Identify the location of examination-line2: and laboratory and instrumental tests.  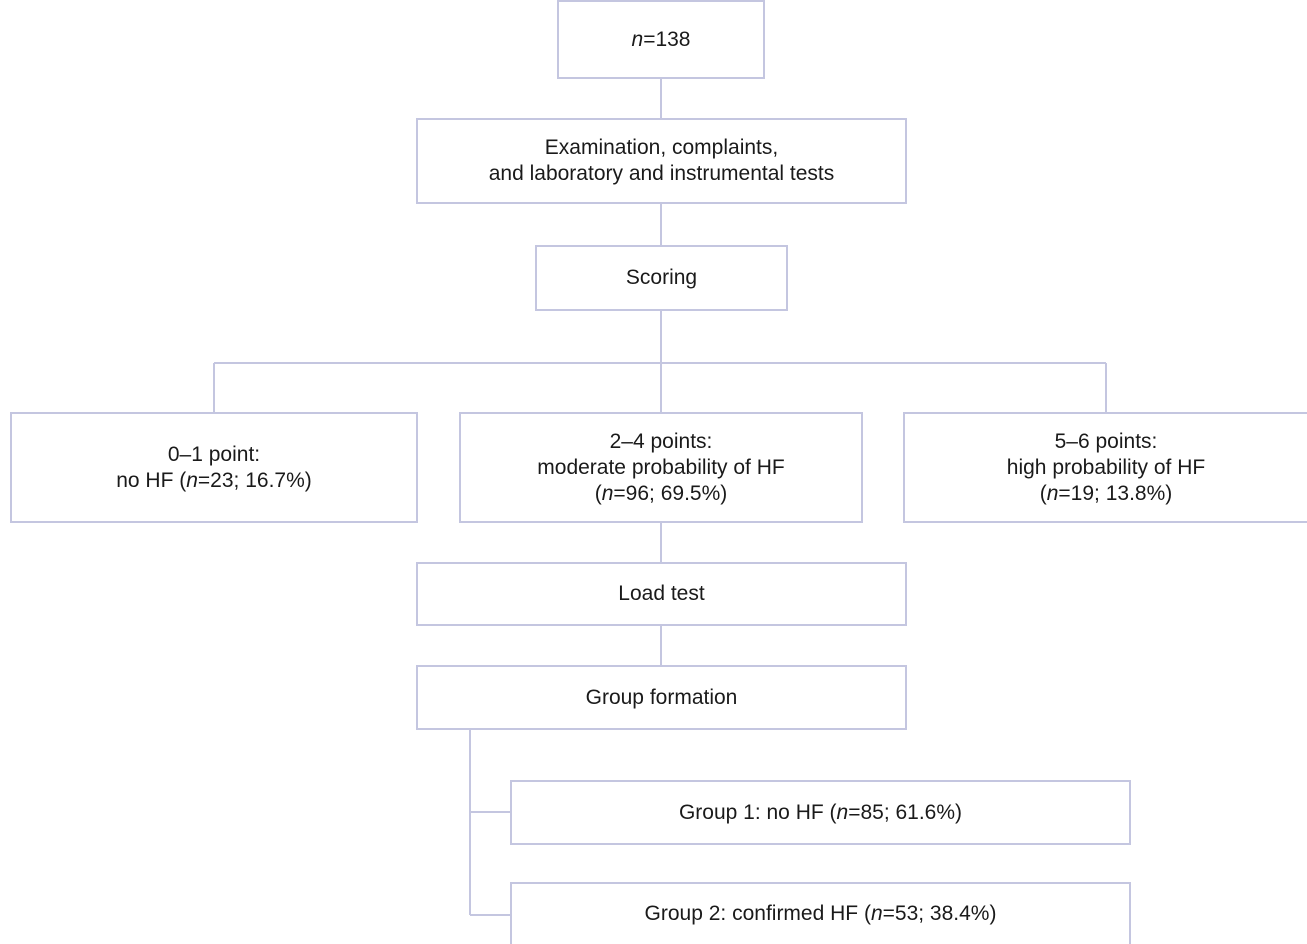
(661, 173).